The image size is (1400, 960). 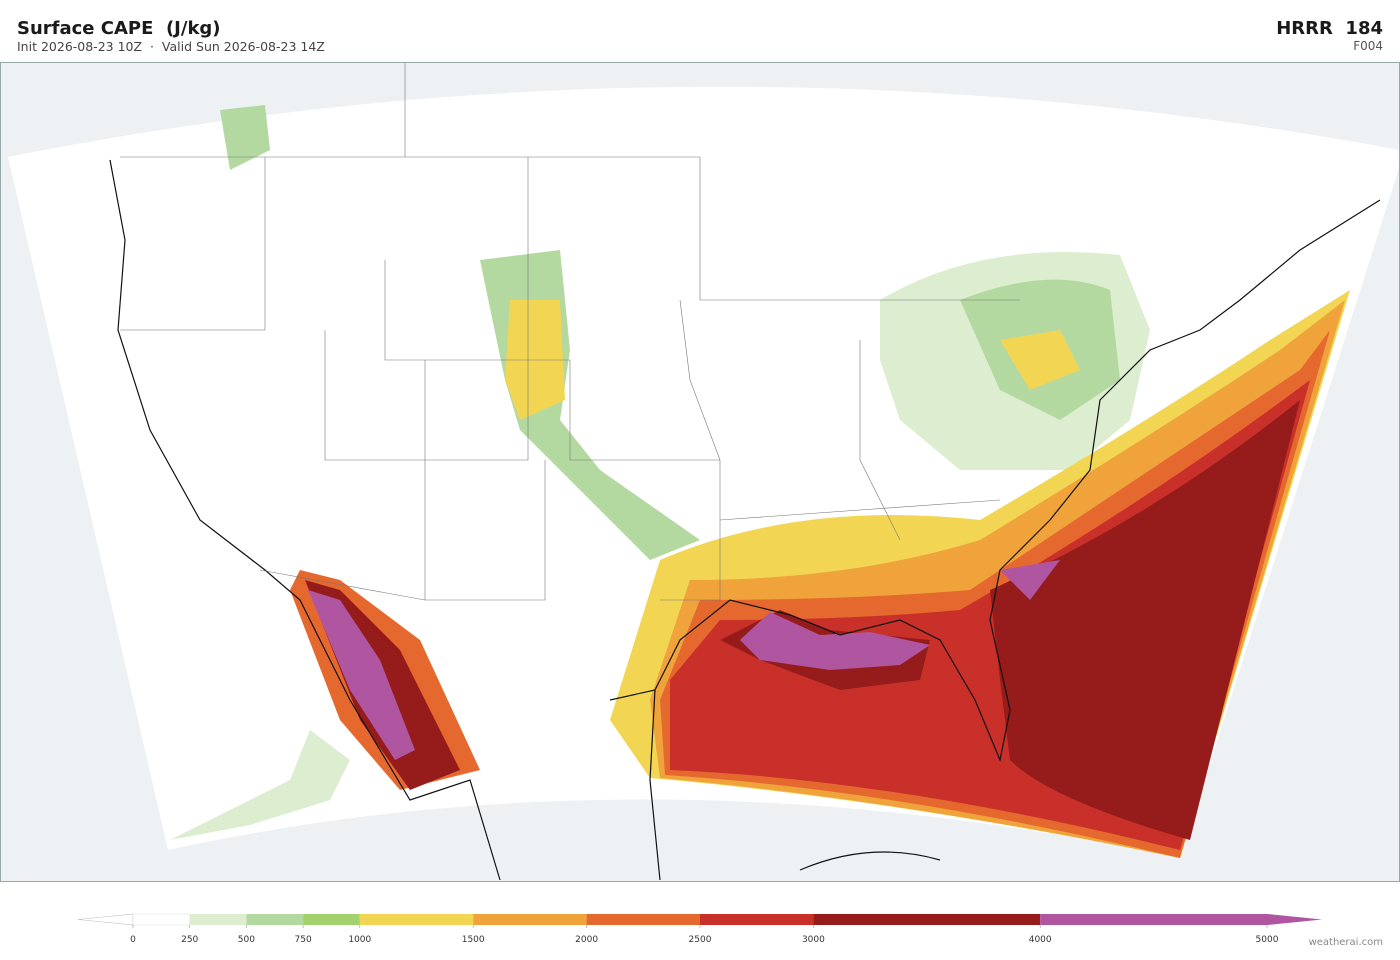 I want to click on colorbar-tick-label: 0, so click(x=133, y=940).